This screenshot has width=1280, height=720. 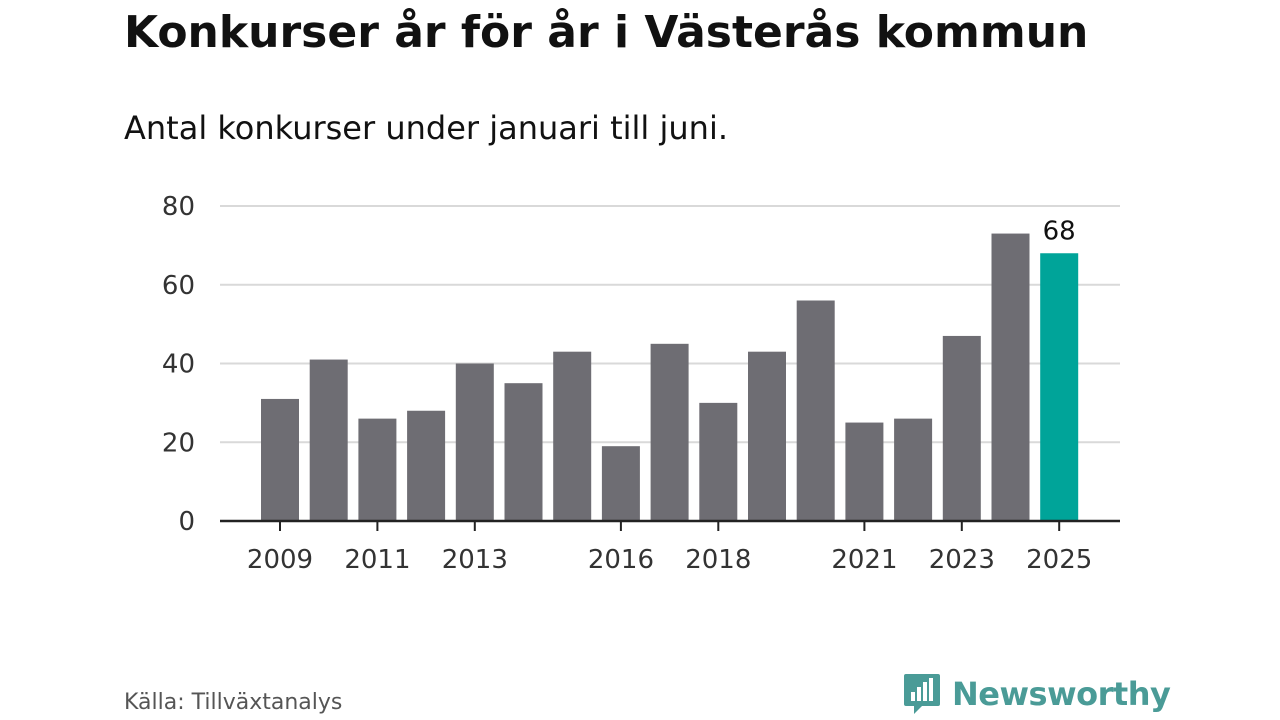 What do you see at coordinates (864, 560) in the screenshot?
I see `x-tick-label: 2021` at bounding box center [864, 560].